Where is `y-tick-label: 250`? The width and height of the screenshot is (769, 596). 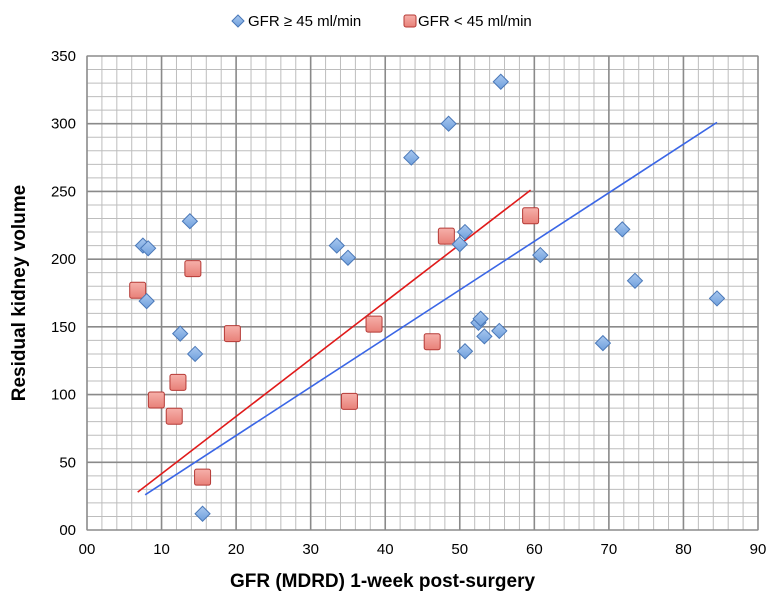
y-tick-label: 250 is located at coordinates (63, 191).